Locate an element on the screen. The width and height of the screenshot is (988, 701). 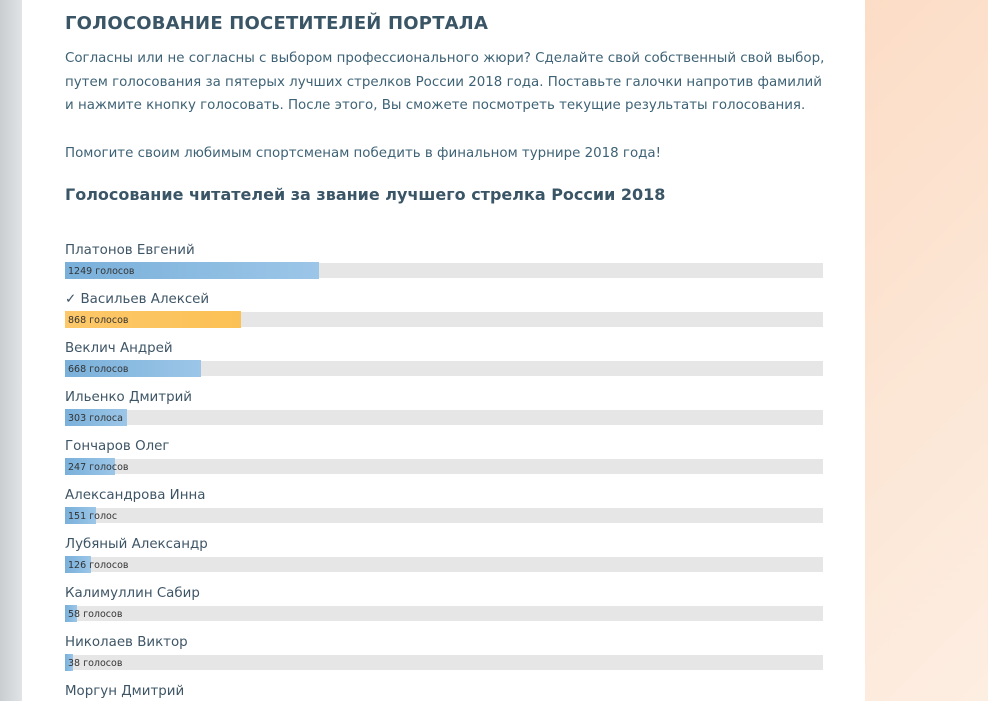
bar-track: 151 голос is located at coordinates (444, 515).